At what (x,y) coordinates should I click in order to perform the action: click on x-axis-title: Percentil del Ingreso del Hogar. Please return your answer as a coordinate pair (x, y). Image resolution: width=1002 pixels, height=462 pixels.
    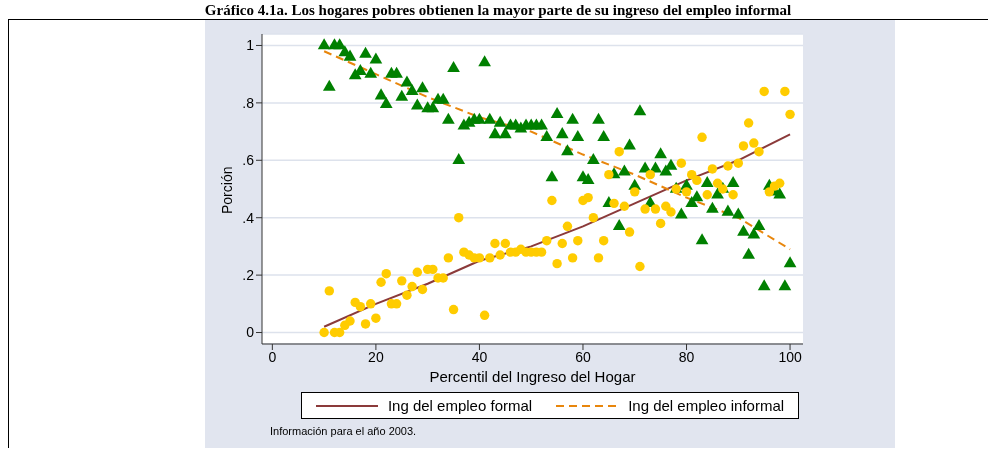
    Looking at the image, I should click on (532, 376).